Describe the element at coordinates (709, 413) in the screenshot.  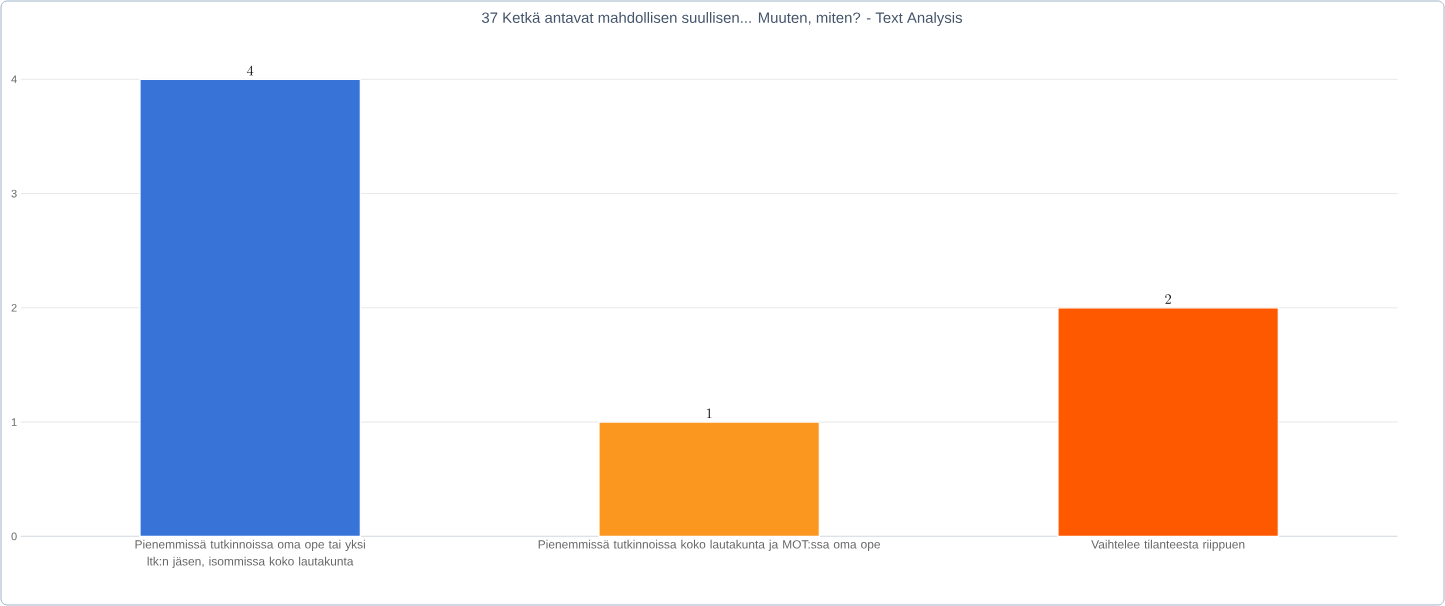
I see `data-label: 1` at that location.